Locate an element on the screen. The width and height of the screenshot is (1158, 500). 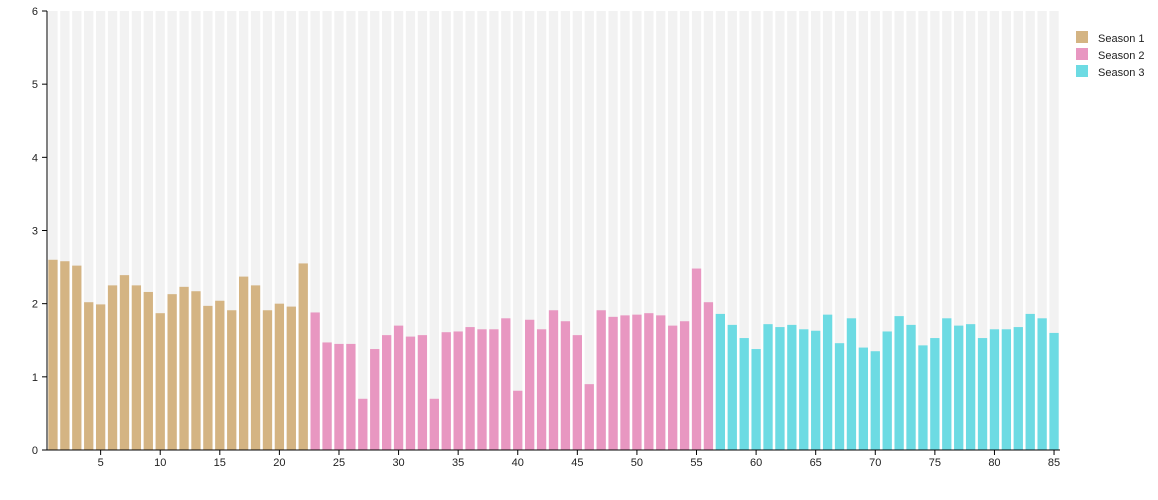
x-tick-label: 80 is located at coordinates (994, 463).